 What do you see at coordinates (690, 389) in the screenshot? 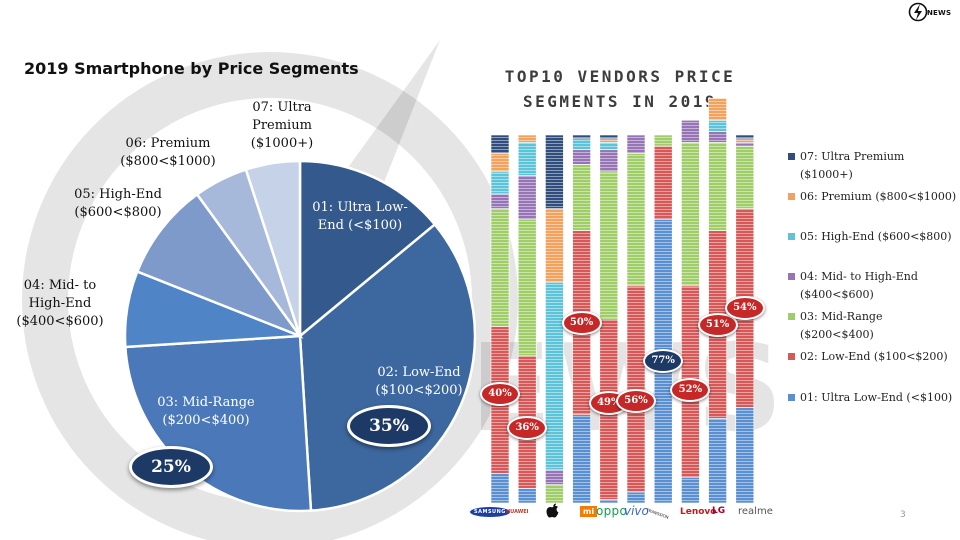
I see `bar-badge-lenovo: 52%` at bounding box center [690, 389].